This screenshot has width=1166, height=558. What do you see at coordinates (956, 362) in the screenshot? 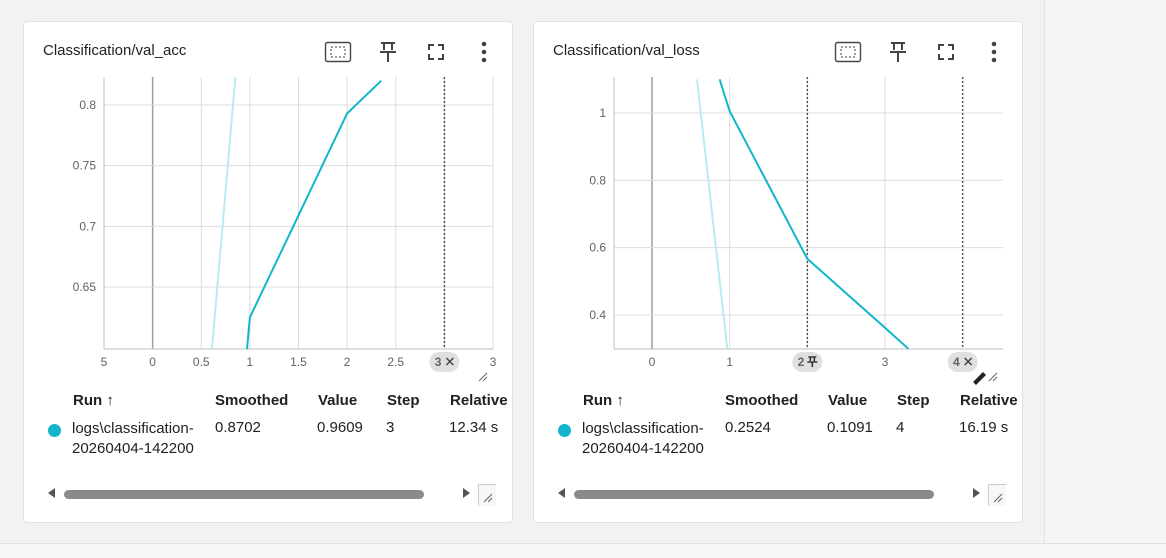
I see `marker-step-label: 4` at bounding box center [956, 362].